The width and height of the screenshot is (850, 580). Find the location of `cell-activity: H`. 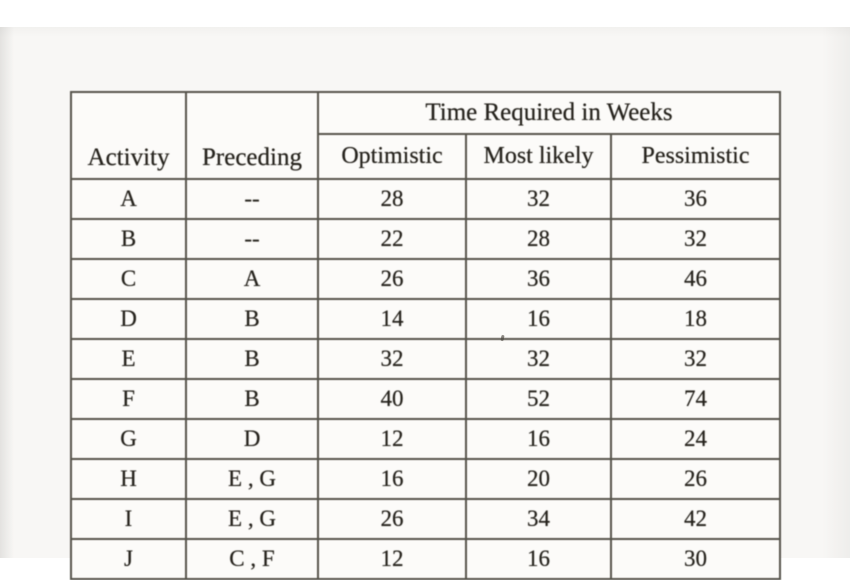

cell-activity: H is located at coordinates (128, 479).